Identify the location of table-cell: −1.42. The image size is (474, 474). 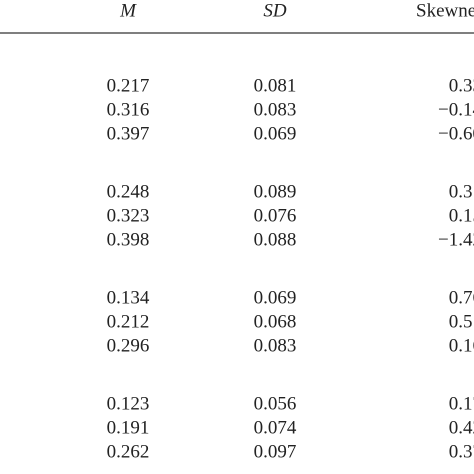
(456, 239).